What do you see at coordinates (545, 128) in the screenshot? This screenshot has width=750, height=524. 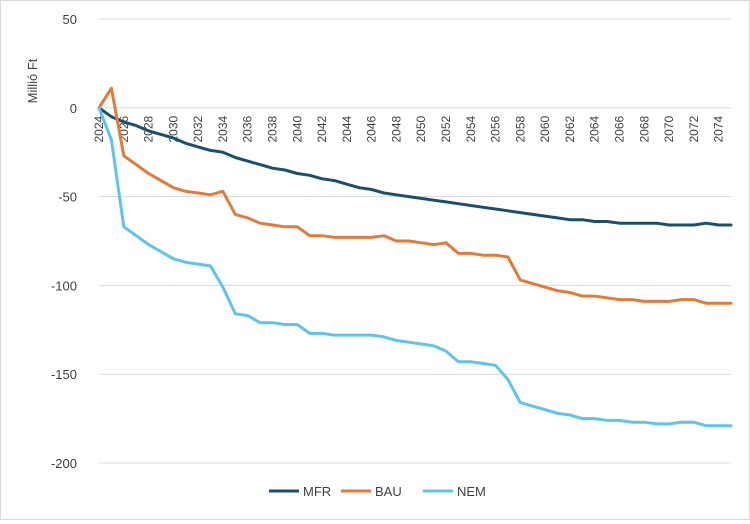 I see `x-tick-label: 2060` at bounding box center [545, 128].